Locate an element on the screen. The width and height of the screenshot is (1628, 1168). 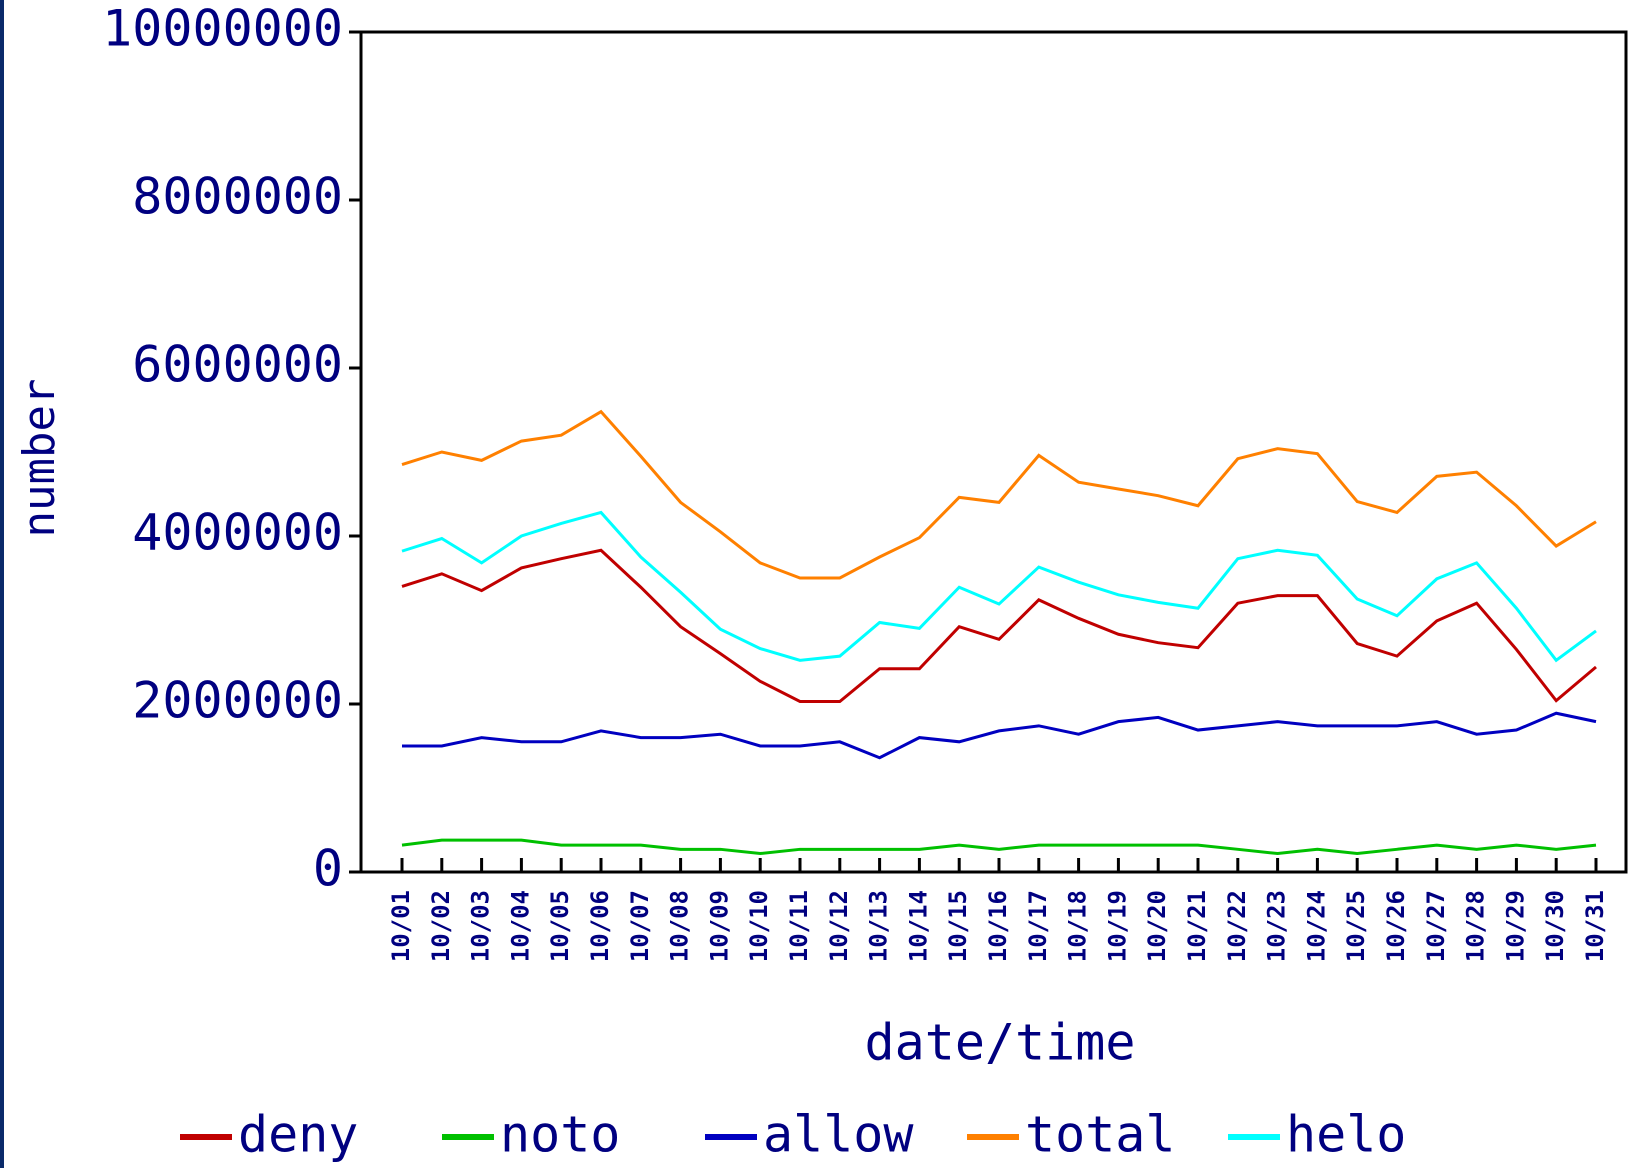
y-tick-label: 10000000 is located at coordinates (222, 29).